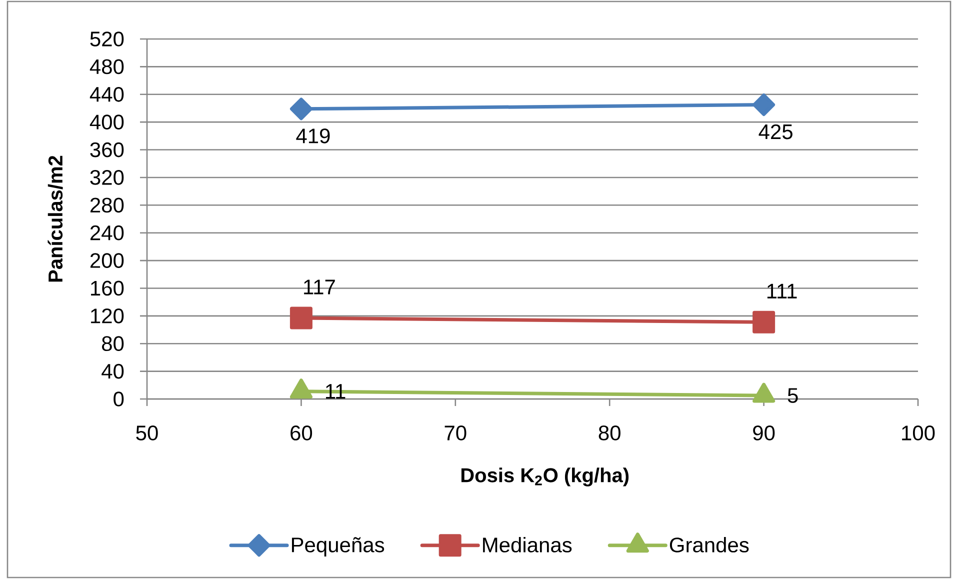  I want to click on legend-label: Medianas, so click(527, 544).